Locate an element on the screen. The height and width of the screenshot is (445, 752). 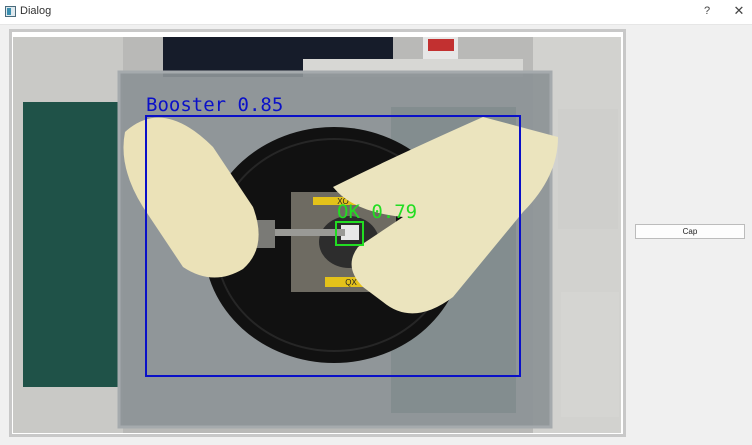
fixture-top-label: XO is located at coordinates (343, 201).